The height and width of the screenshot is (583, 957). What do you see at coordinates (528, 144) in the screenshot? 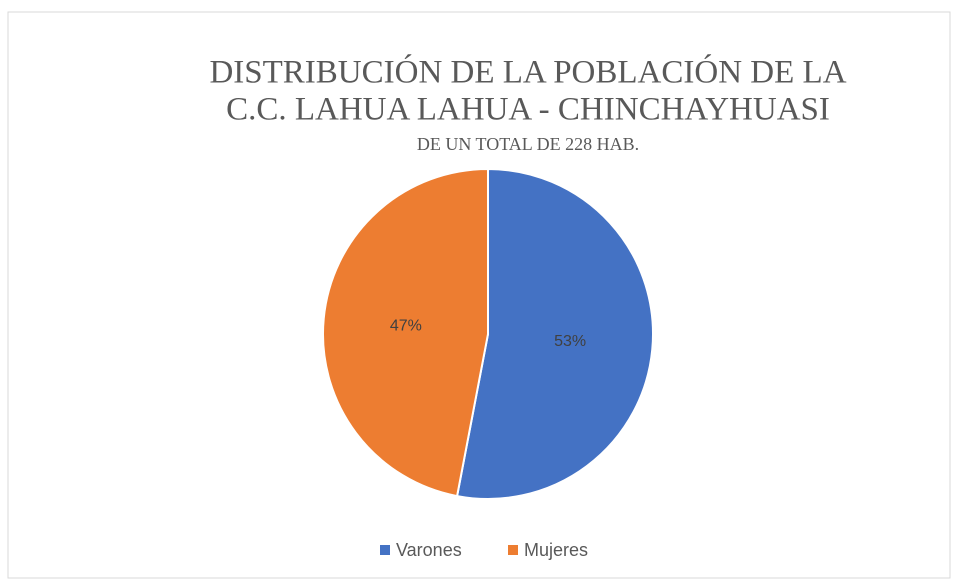
I see `chart-subtitle: DE UN TOTAL DE 228 HAB.` at bounding box center [528, 144].